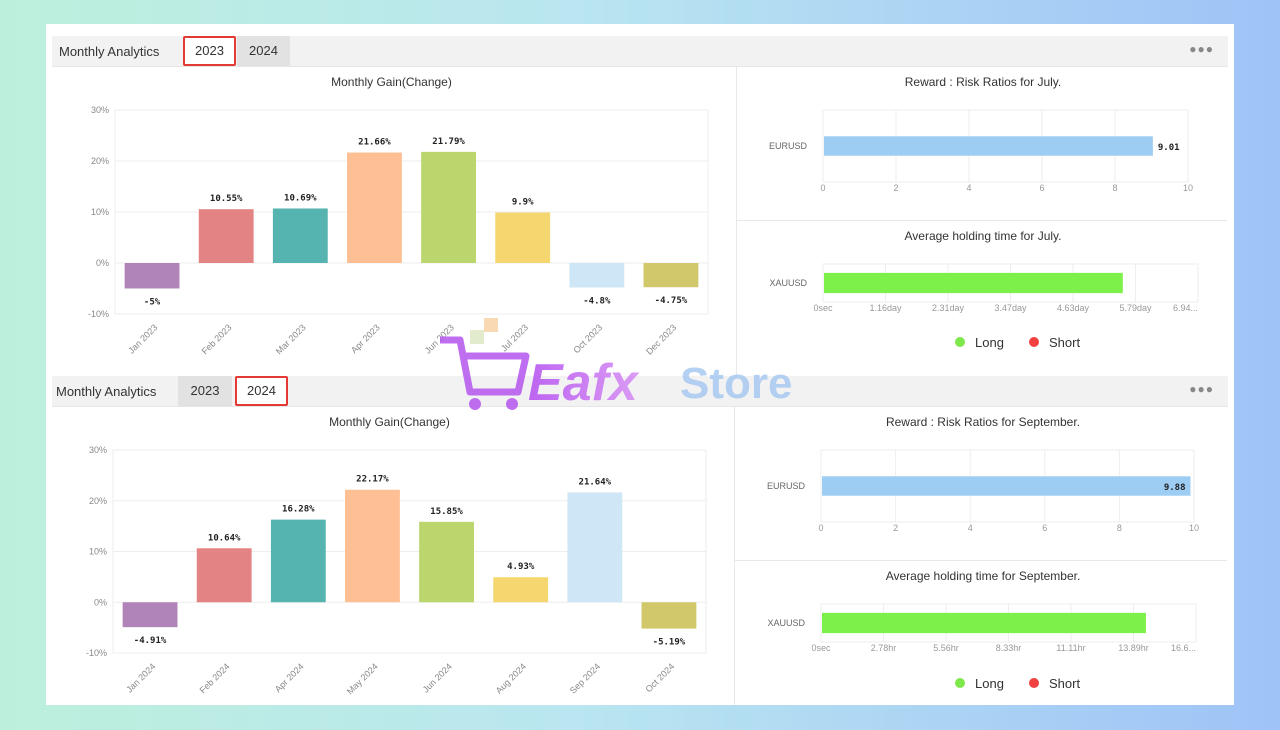 This screenshot has width=1280, height=730. I want to click on shopping-cart-icon, so click(485, 364).